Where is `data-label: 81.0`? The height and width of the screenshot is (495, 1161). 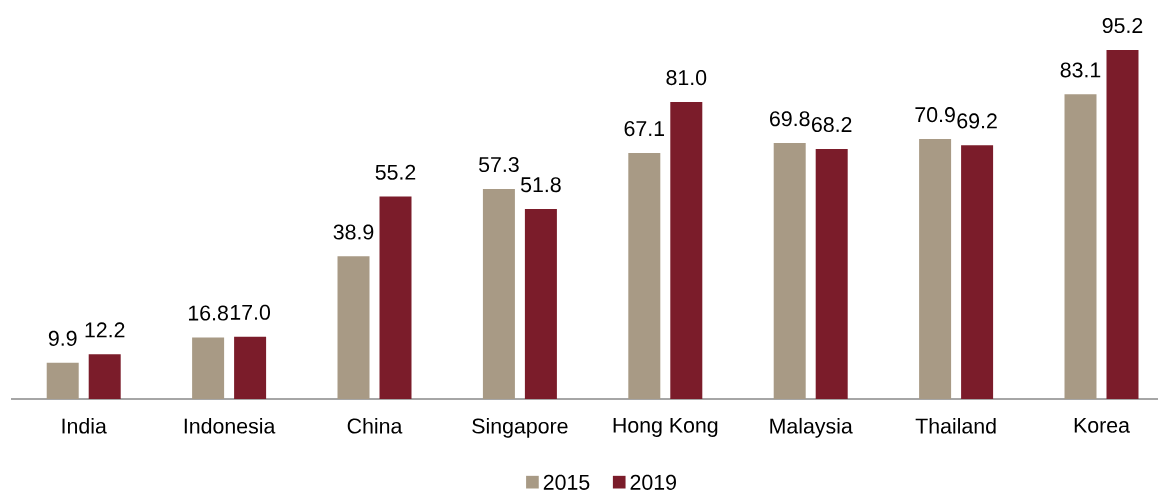 data-label: 81.0 is located at coordinates (686, 78).